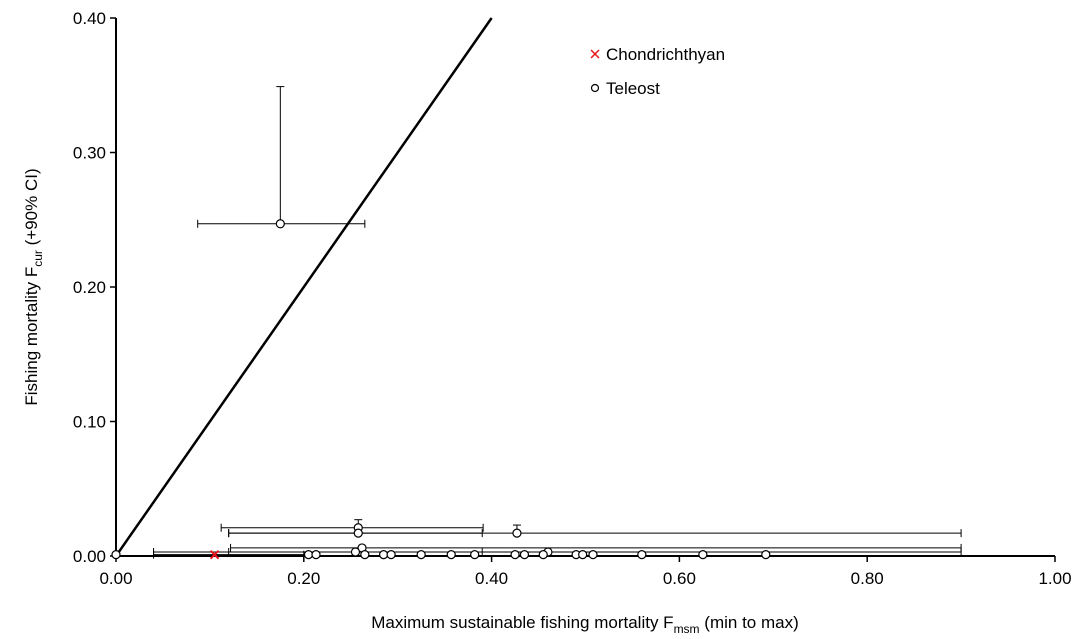  I want to click on y-title-tail: (+90% CI), so click(31, 209).